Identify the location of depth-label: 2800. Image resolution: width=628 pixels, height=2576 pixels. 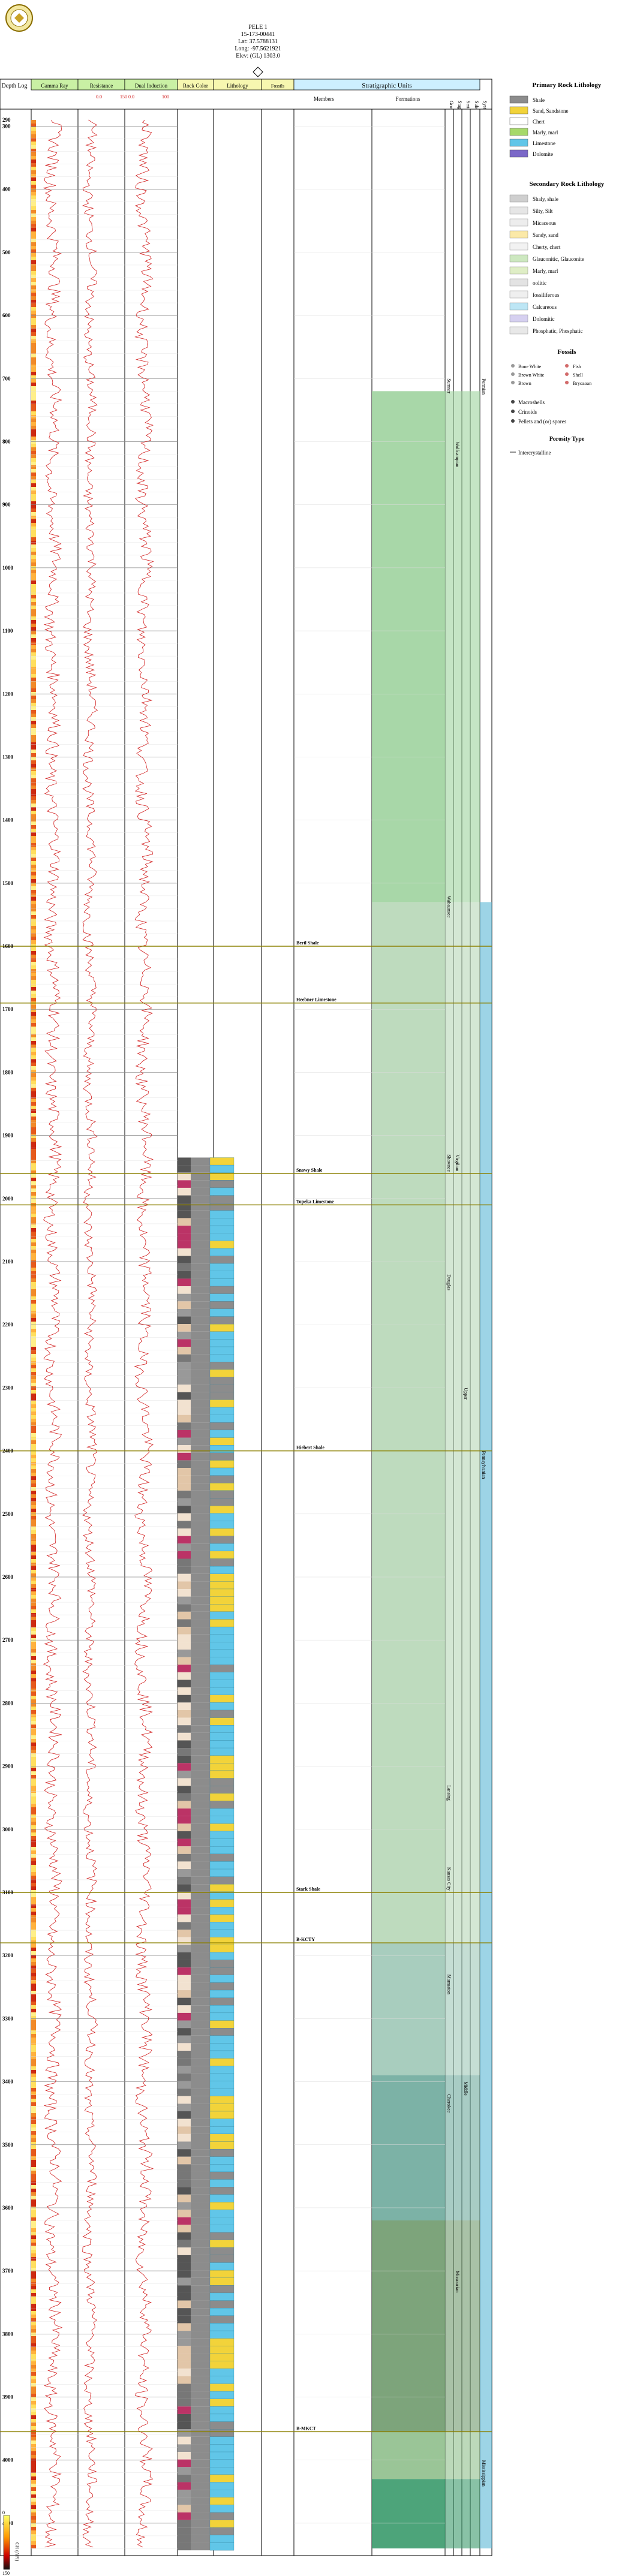
(8, 1703).